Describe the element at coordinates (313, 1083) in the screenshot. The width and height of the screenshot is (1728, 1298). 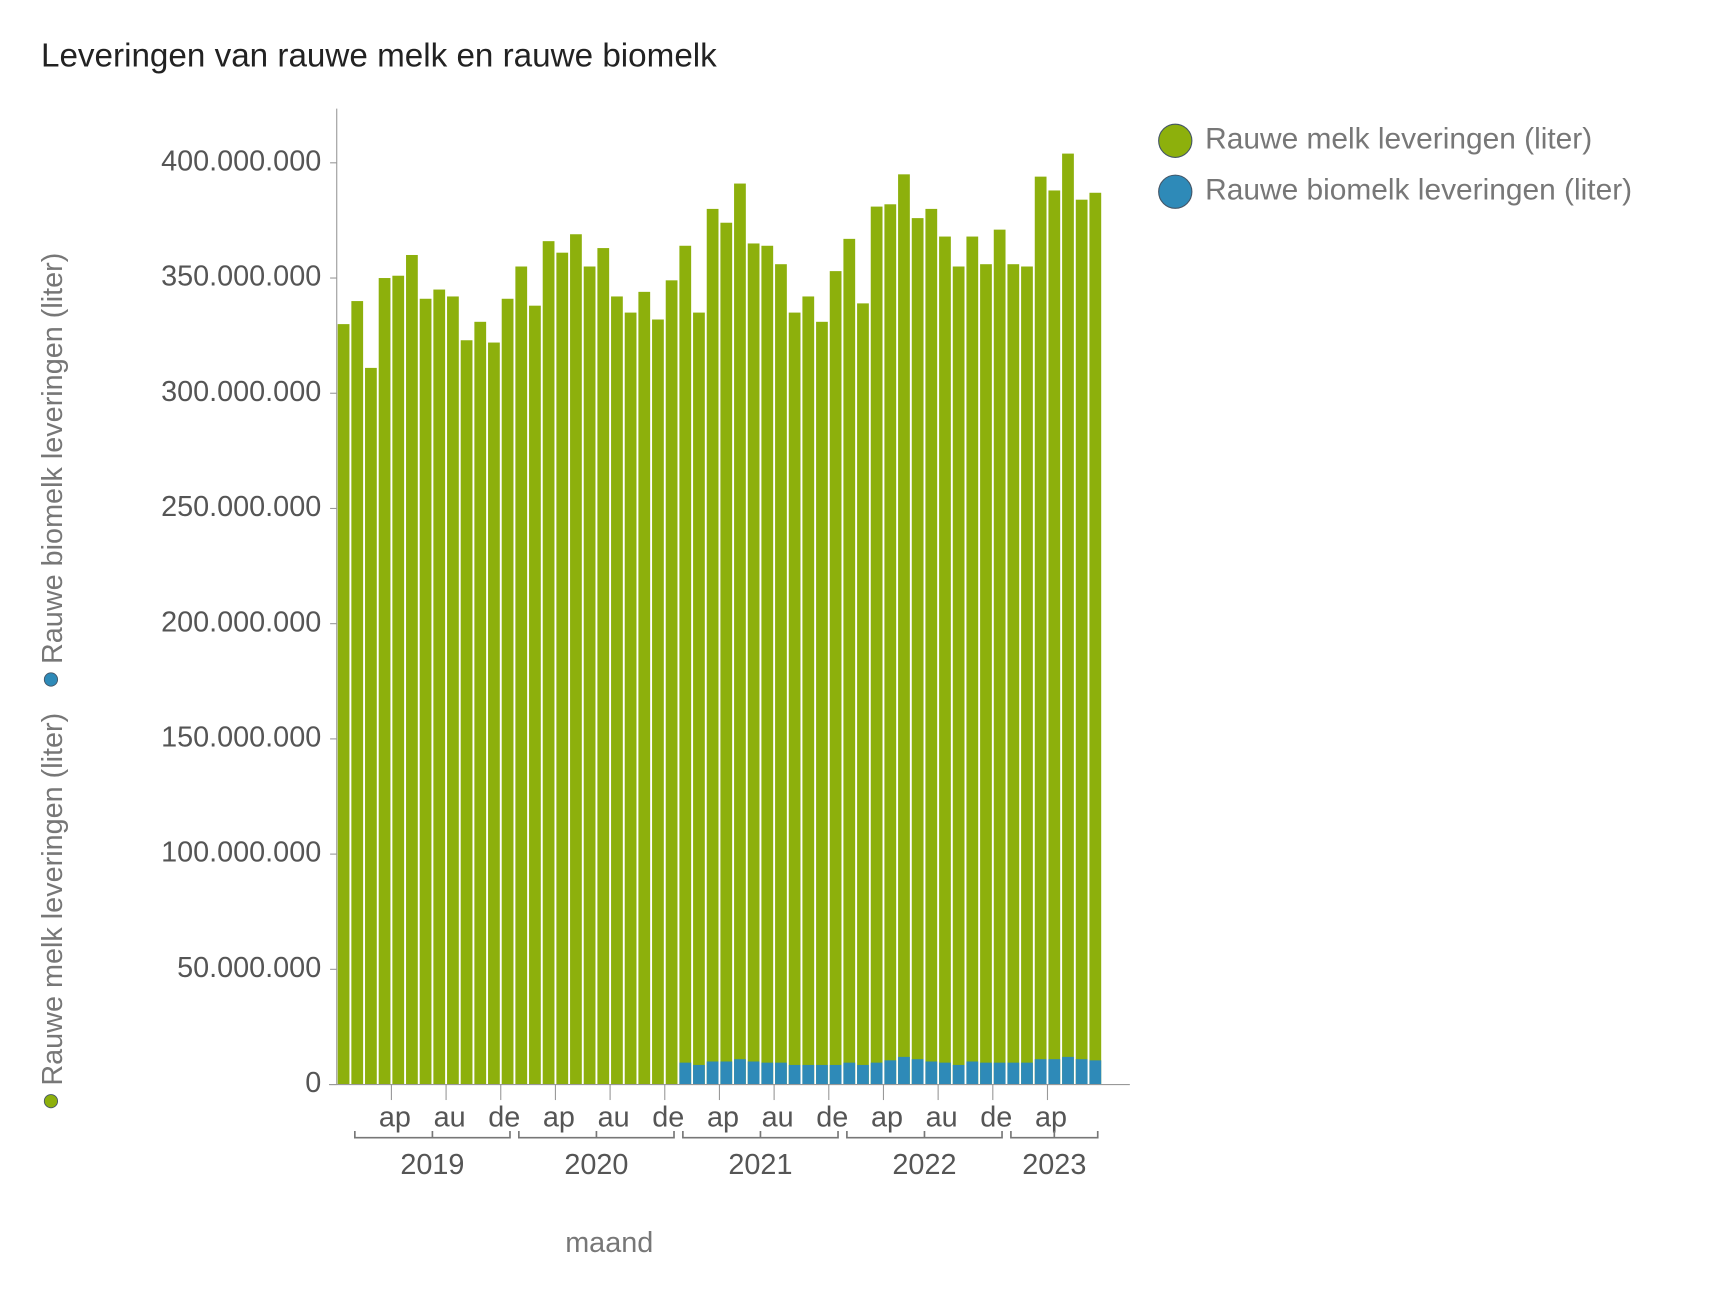
I see `y-tick-label: 0` at that location.